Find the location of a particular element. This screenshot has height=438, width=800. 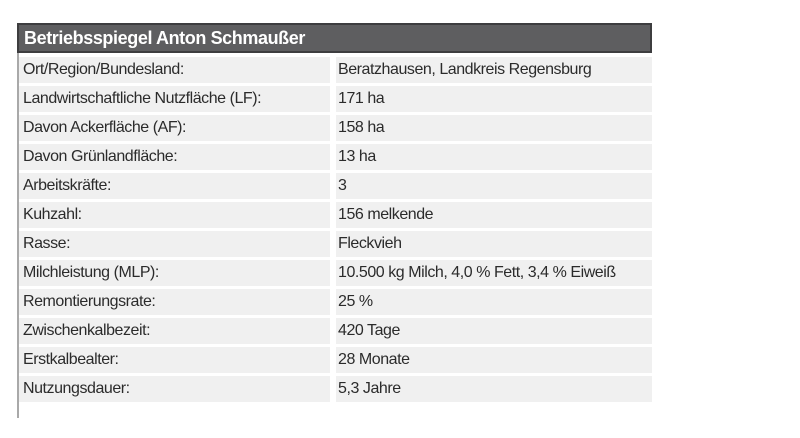

row-label: Davon Grünlandfläche: is located at coordinates (174, 157).